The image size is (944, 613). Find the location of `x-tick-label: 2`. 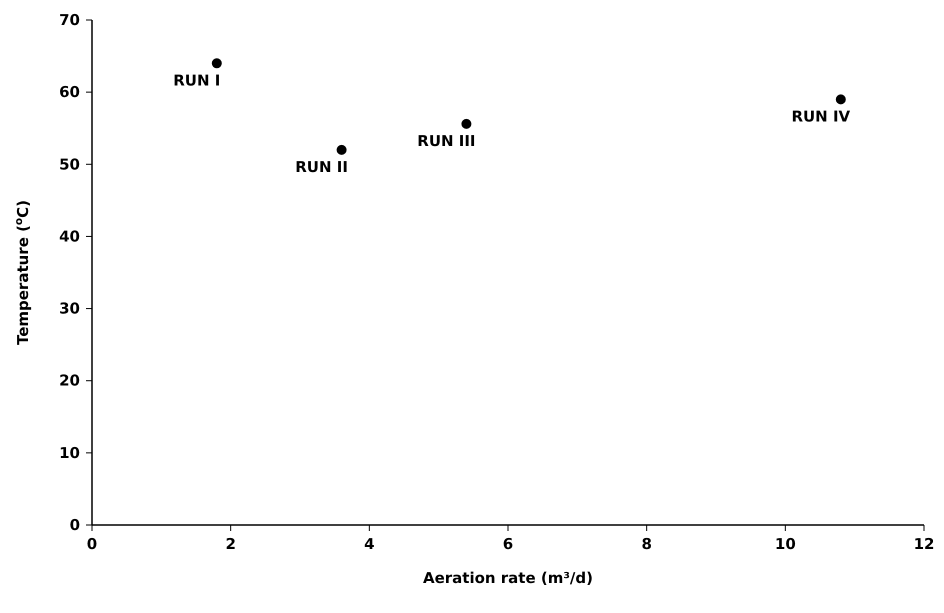

x-tick-label: 2 is located at coordinates (230, 544).